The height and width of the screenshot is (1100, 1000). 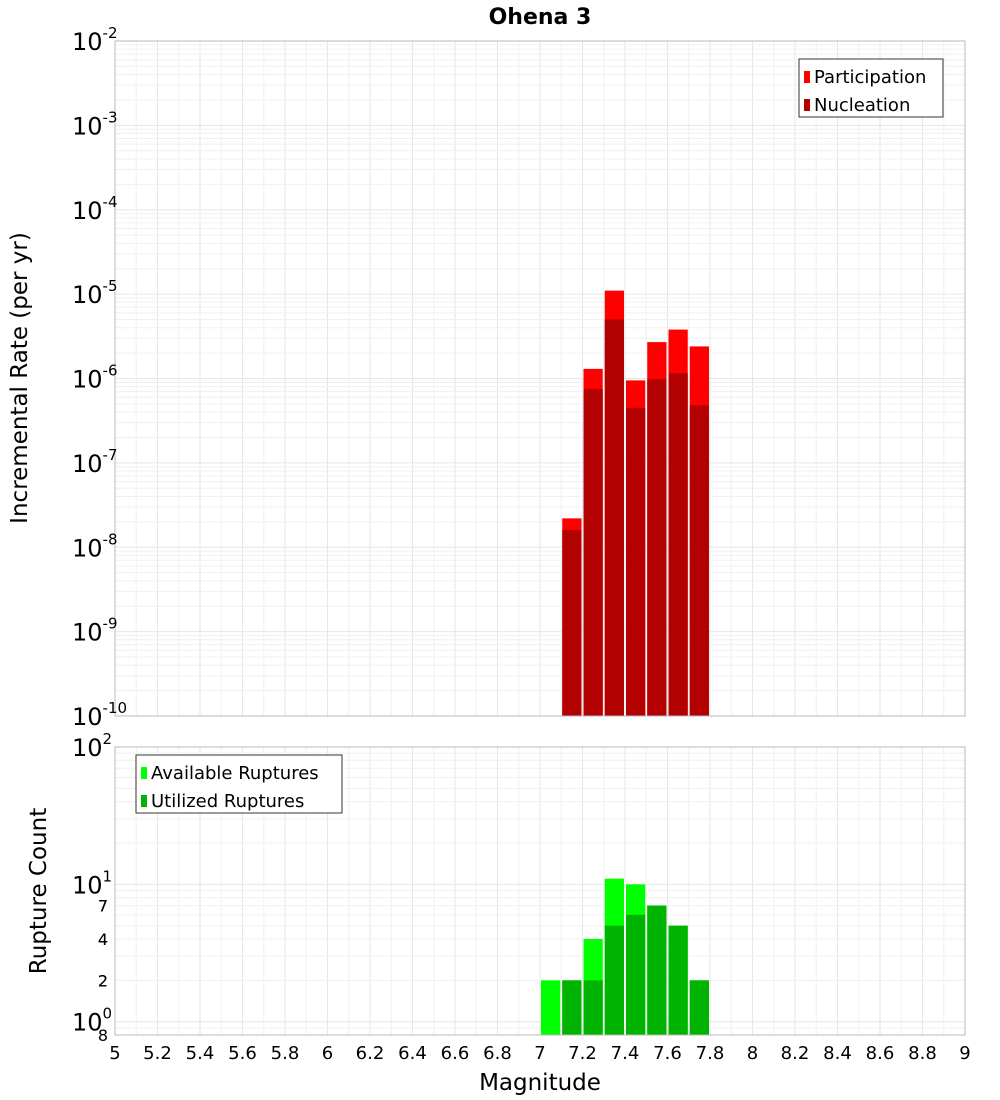 I want to click on x-tick-label: 7.4, so click(x=625, y=1053).